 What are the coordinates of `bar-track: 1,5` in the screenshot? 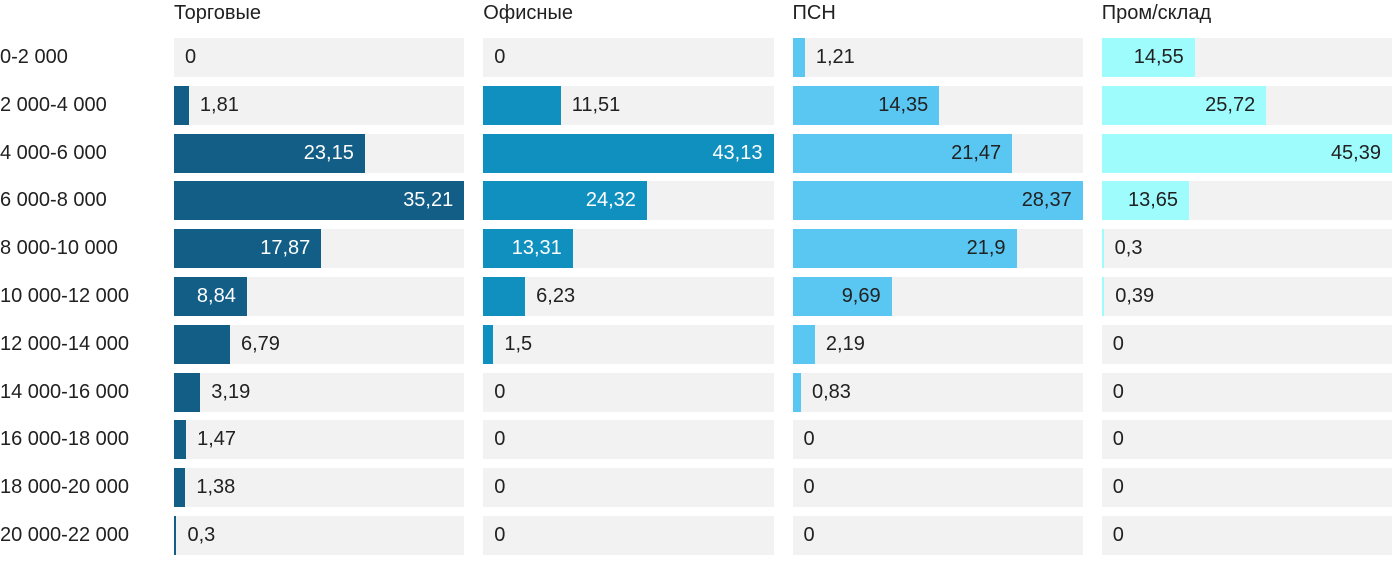 It's located at (628, 344).